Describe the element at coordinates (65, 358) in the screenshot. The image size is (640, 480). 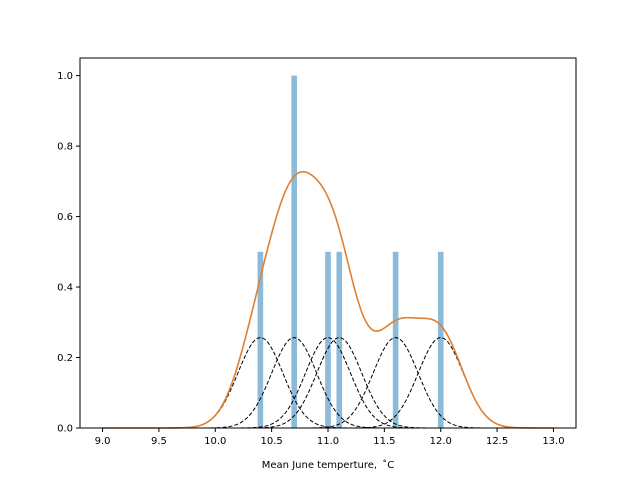
I see `y-tick-label: 0.2` at that location.